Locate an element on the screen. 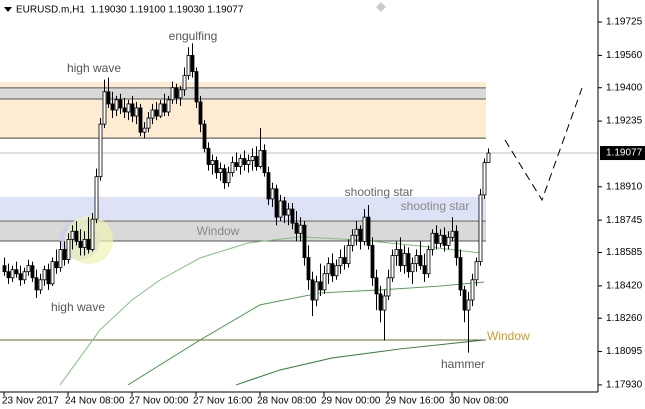 Image resolution: width=645 pixels, height=409 pixels. y-tick-label: 1.17930 is located at coordinates (624, 385).